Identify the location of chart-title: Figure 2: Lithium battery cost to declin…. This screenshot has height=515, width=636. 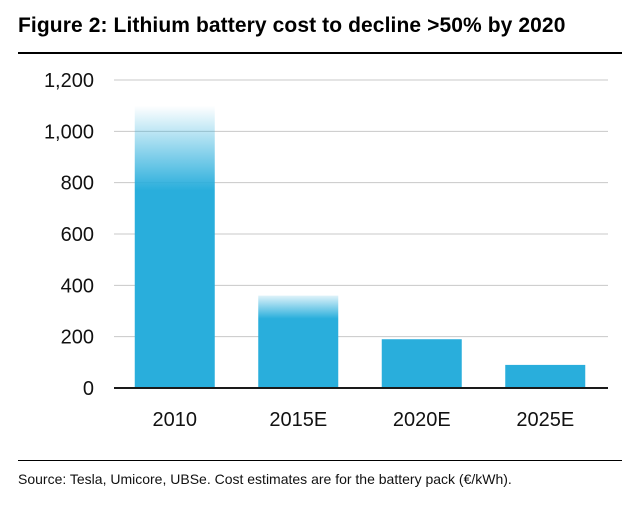
(292, 25).